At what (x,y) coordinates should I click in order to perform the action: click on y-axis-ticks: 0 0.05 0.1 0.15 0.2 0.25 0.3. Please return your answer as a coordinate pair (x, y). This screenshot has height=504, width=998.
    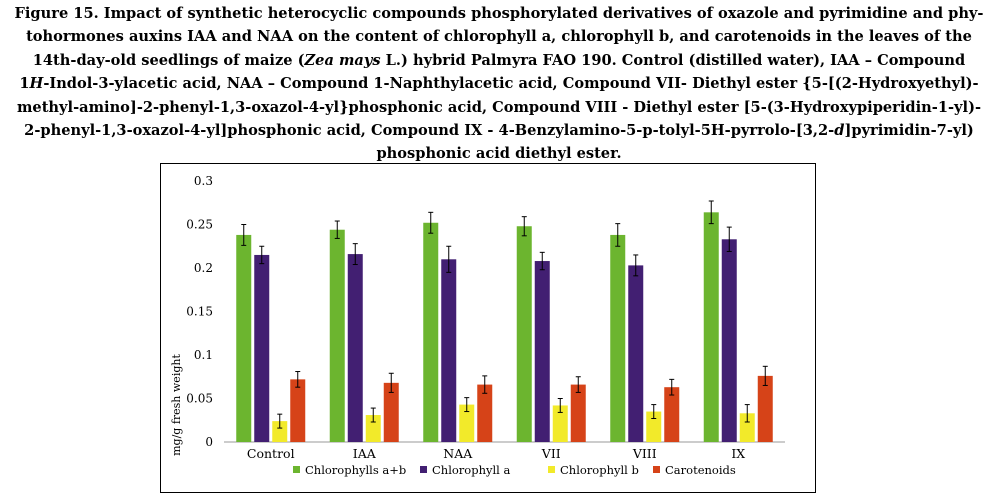
    Looking at the image, I should click on (199, 311).